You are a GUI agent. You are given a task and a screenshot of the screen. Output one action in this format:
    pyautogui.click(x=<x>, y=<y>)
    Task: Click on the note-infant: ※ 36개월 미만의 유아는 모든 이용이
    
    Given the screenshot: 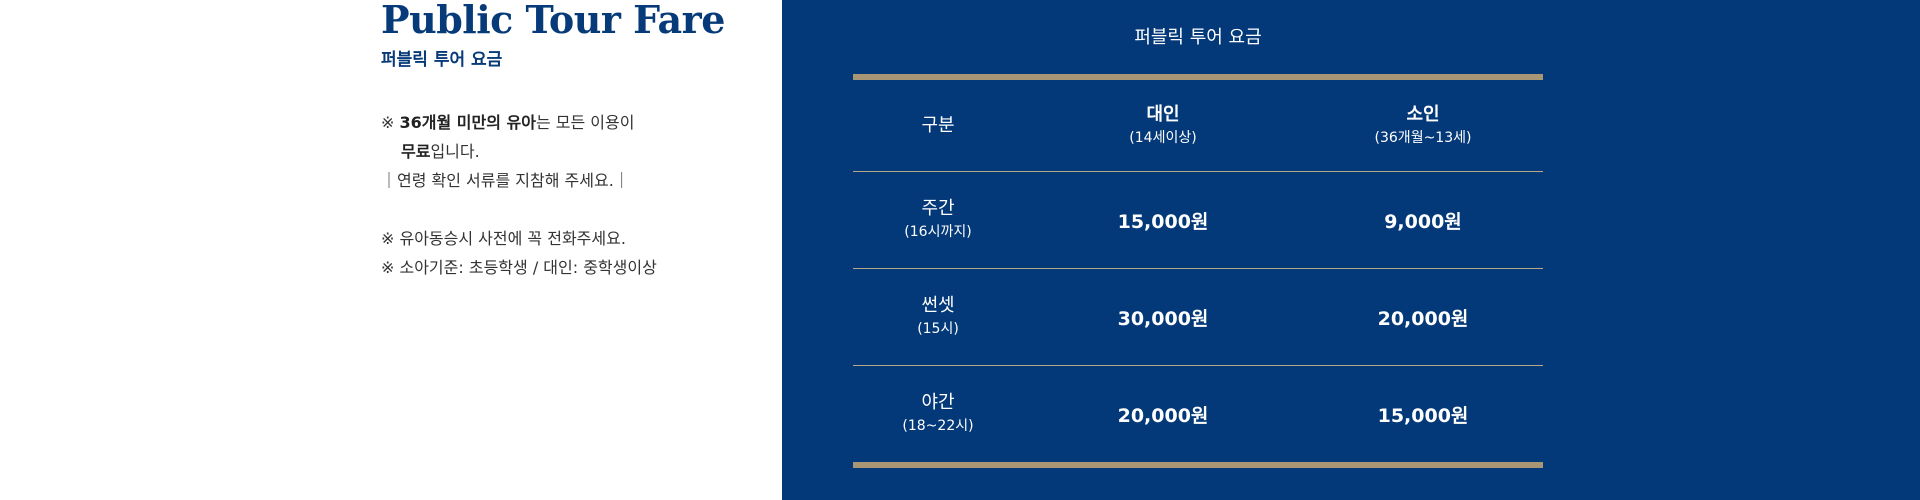 What is the action you would take?
    pyautogui.click(x=508, y=122)
    